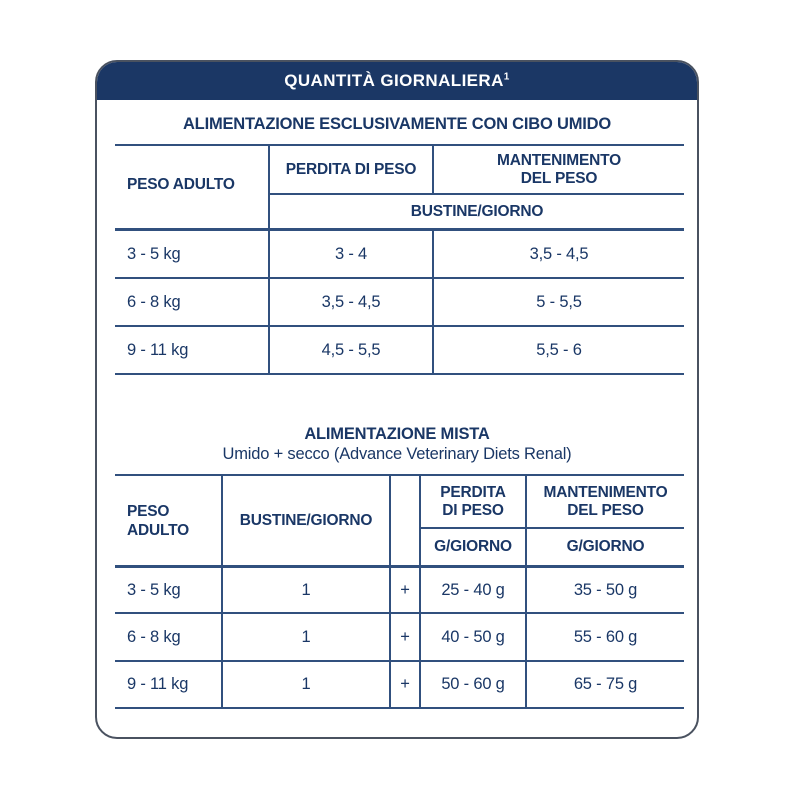  I want to click on wet-row2-perdita: 3,5 - 4,5, so click(351, 301).